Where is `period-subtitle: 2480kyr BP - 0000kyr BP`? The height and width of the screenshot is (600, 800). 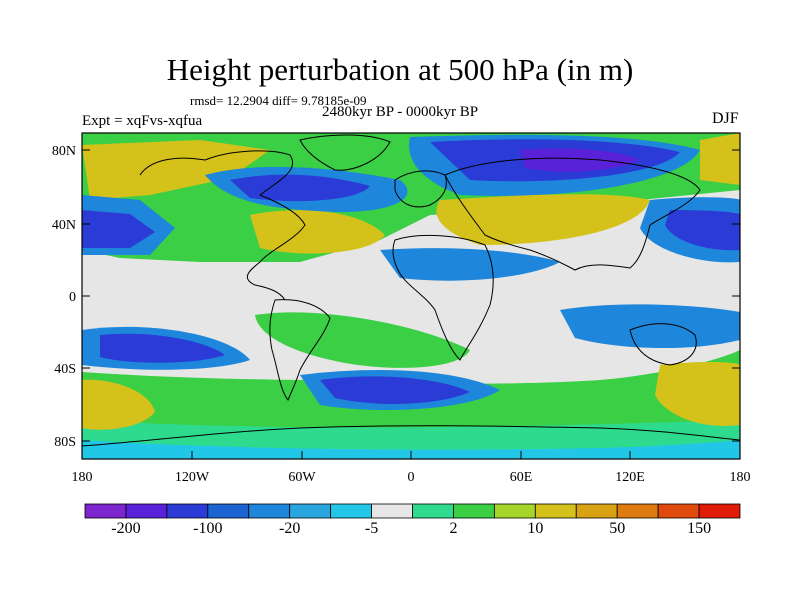 period-subtitle: 2480kyr BP - 0000kyr BP is located at coordinates (400, 112).